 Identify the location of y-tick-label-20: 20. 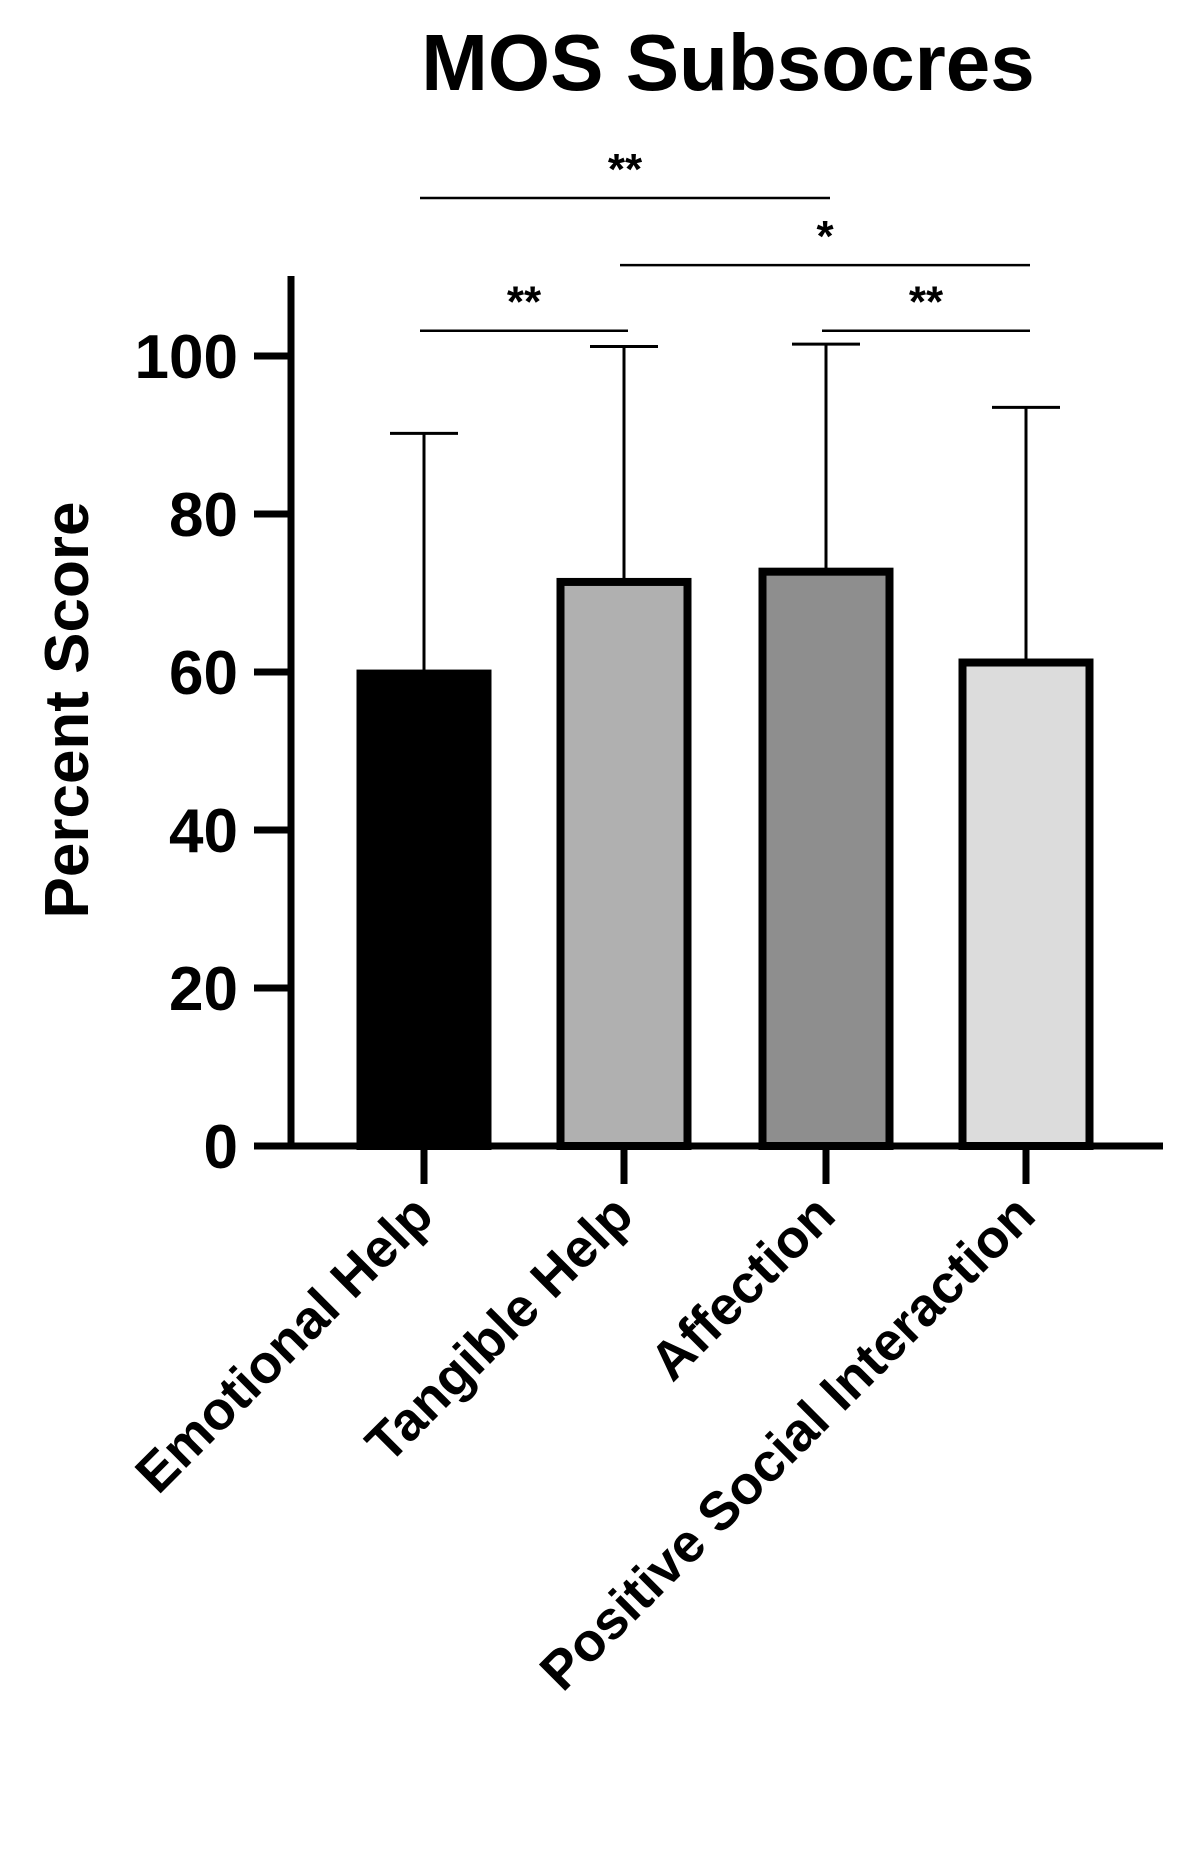
(203, 989).